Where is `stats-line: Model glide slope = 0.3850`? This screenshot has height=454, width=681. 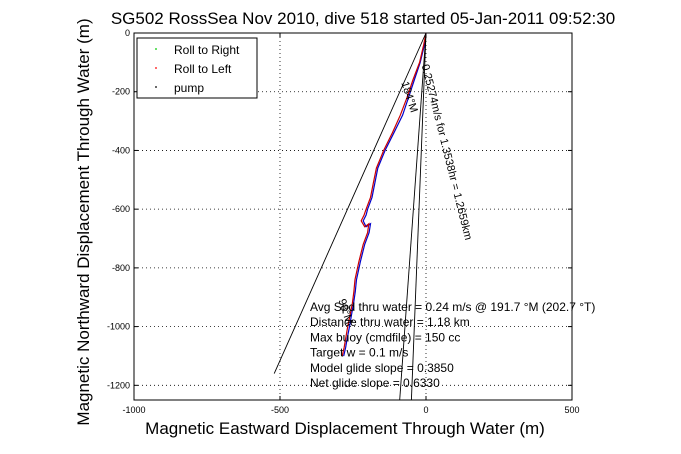
stats-line: Model glide slope = 0.3850 is located at coordinates (382, 368).